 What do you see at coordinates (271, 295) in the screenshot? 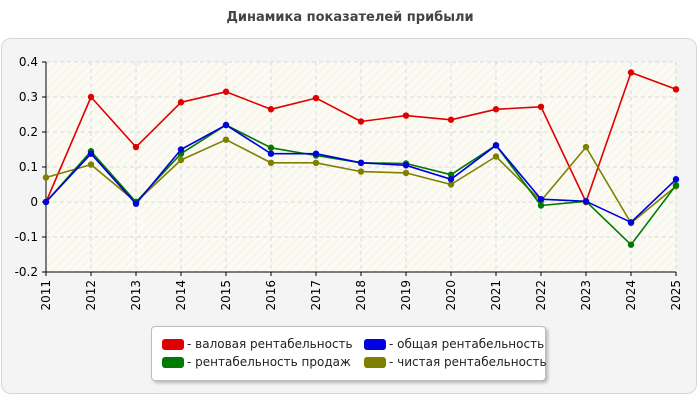
I see `x-tick-label: 2016` at bounding box center [271, 295].